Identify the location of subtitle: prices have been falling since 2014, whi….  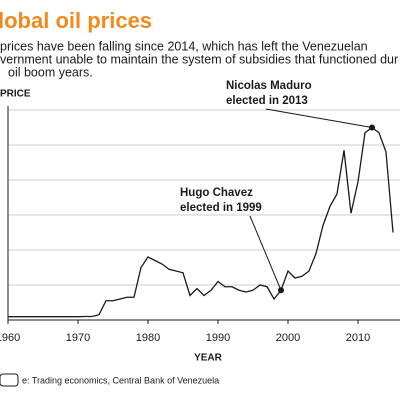
(184, 46).